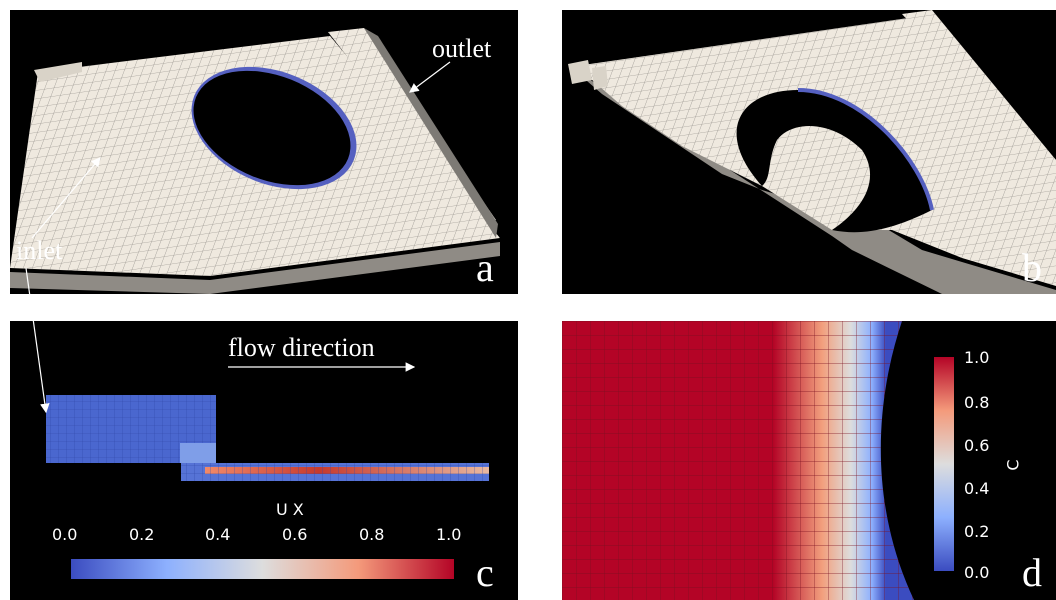 This screenshot has height=600, width=1056. I want to click on panel-label-b: b, so click(1032, 267).